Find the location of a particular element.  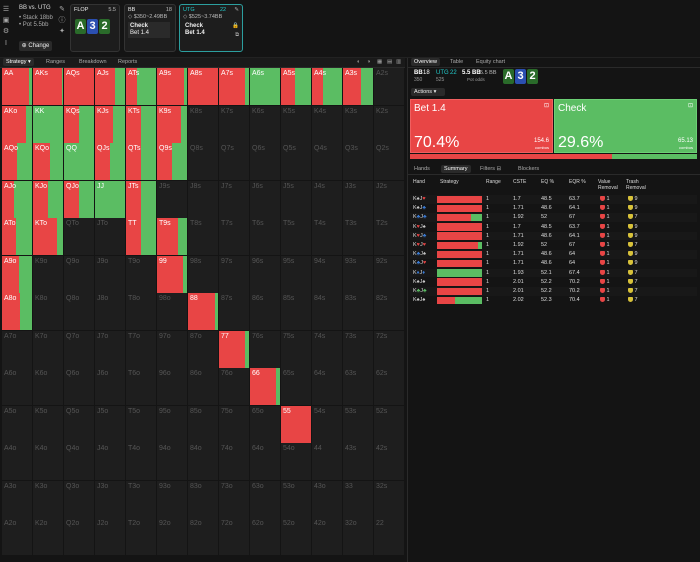

hand-cell: T5s is located at coordinates (296, 236).